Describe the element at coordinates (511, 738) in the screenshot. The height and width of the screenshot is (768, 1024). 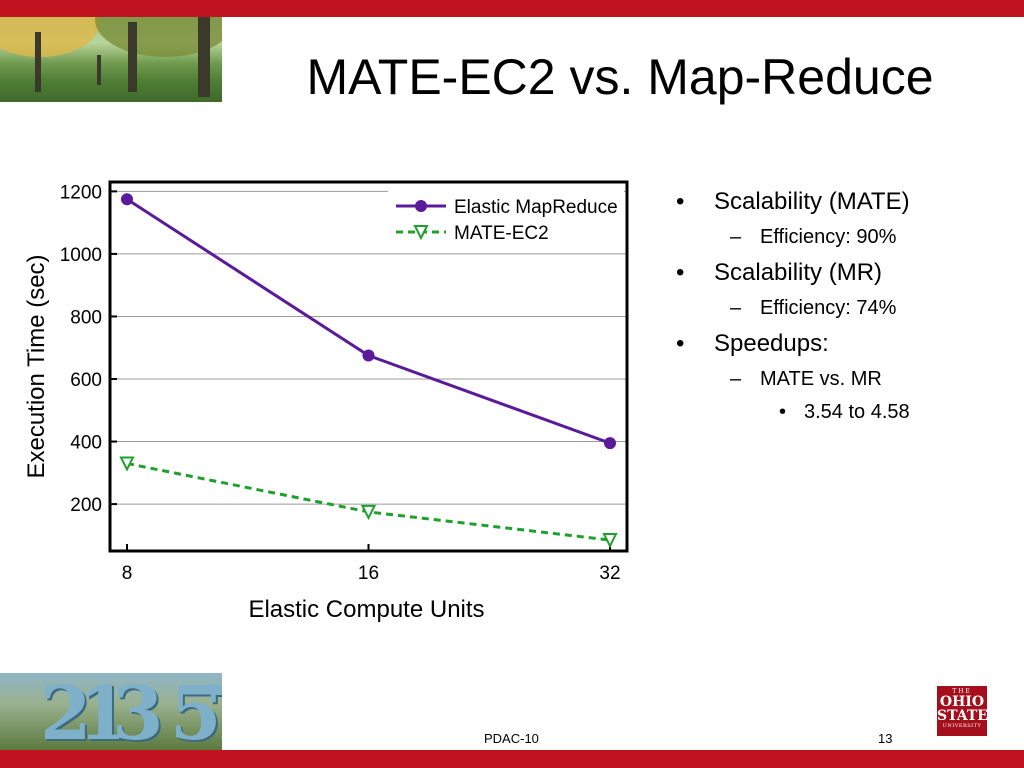
I see `footer-conference: PDAC-10` at that location.